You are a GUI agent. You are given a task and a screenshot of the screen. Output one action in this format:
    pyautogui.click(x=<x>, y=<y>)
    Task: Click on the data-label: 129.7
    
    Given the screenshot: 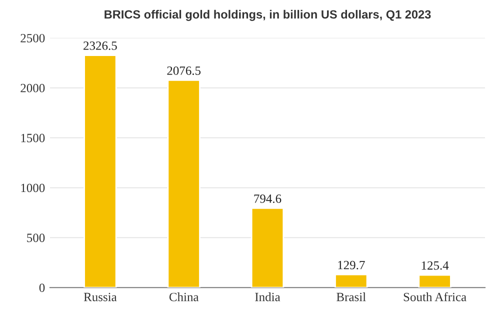 What is the action you would take?
    pyautogui.click(x=351, y=265)
    